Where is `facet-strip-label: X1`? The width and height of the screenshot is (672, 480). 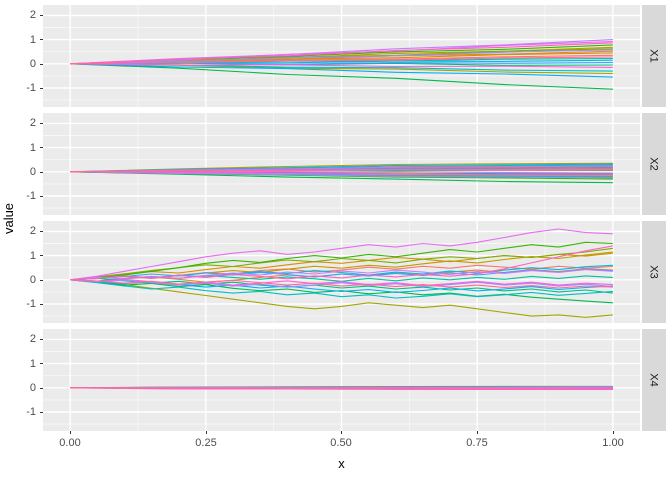
facet-strip-label: X1 is located at coordinates (654, 56).